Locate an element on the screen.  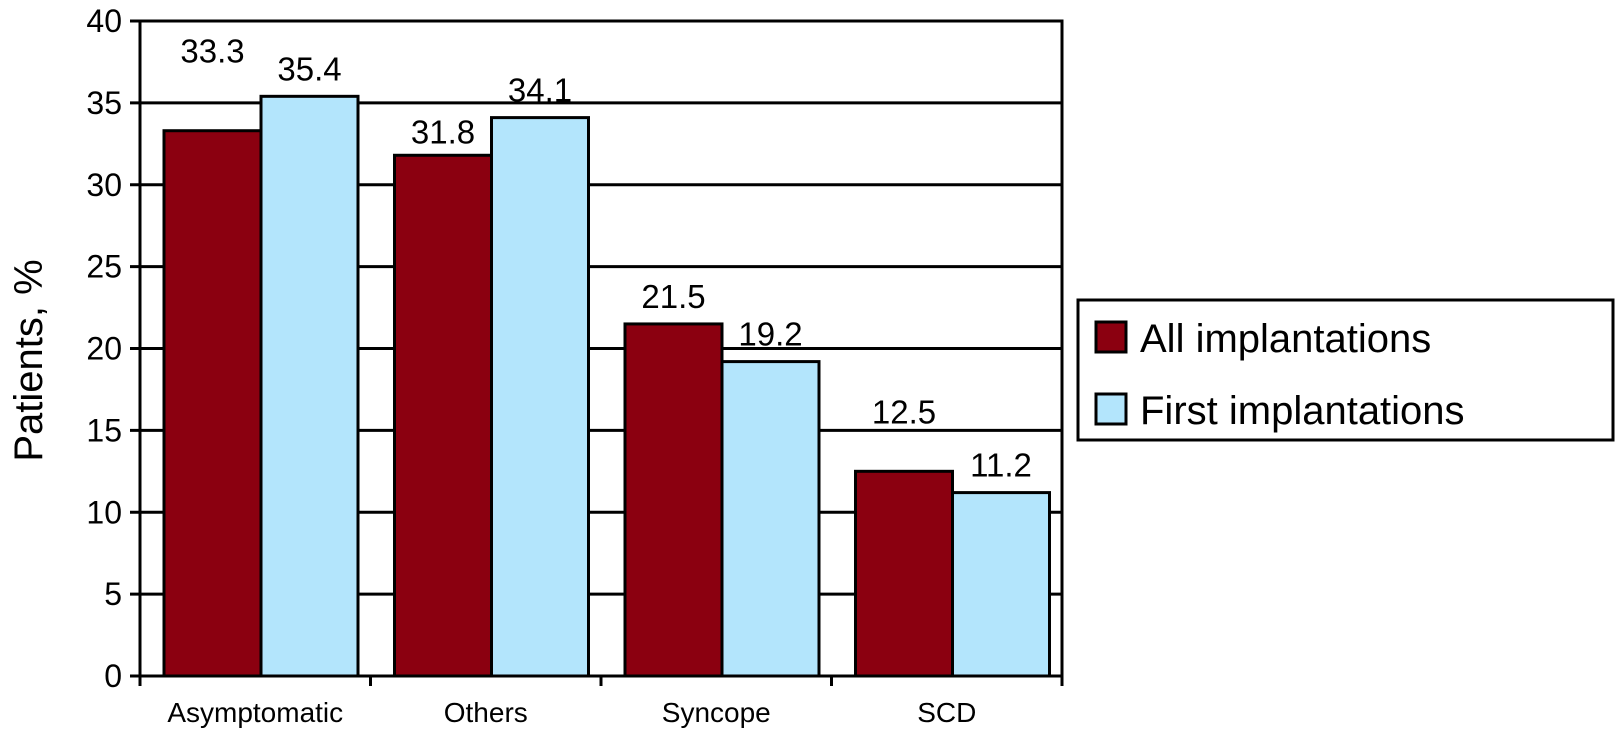
y-tick-label: 20 is located at coordinates (104, 349).